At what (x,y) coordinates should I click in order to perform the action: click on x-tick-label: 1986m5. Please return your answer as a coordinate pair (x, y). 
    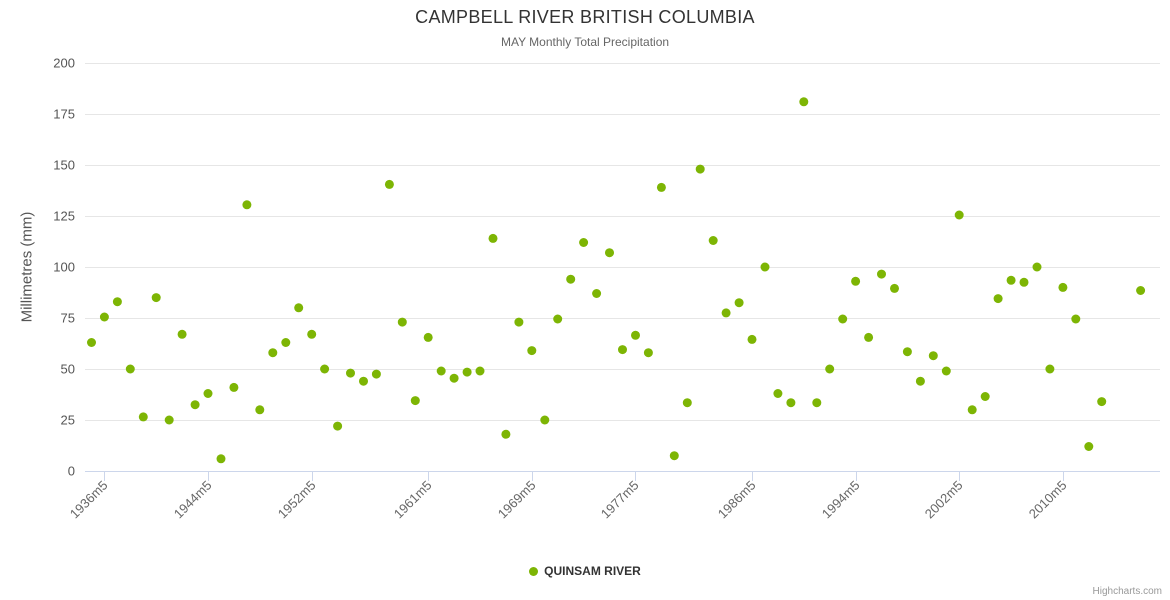
    Looking at the image, I should click on (737, 500).